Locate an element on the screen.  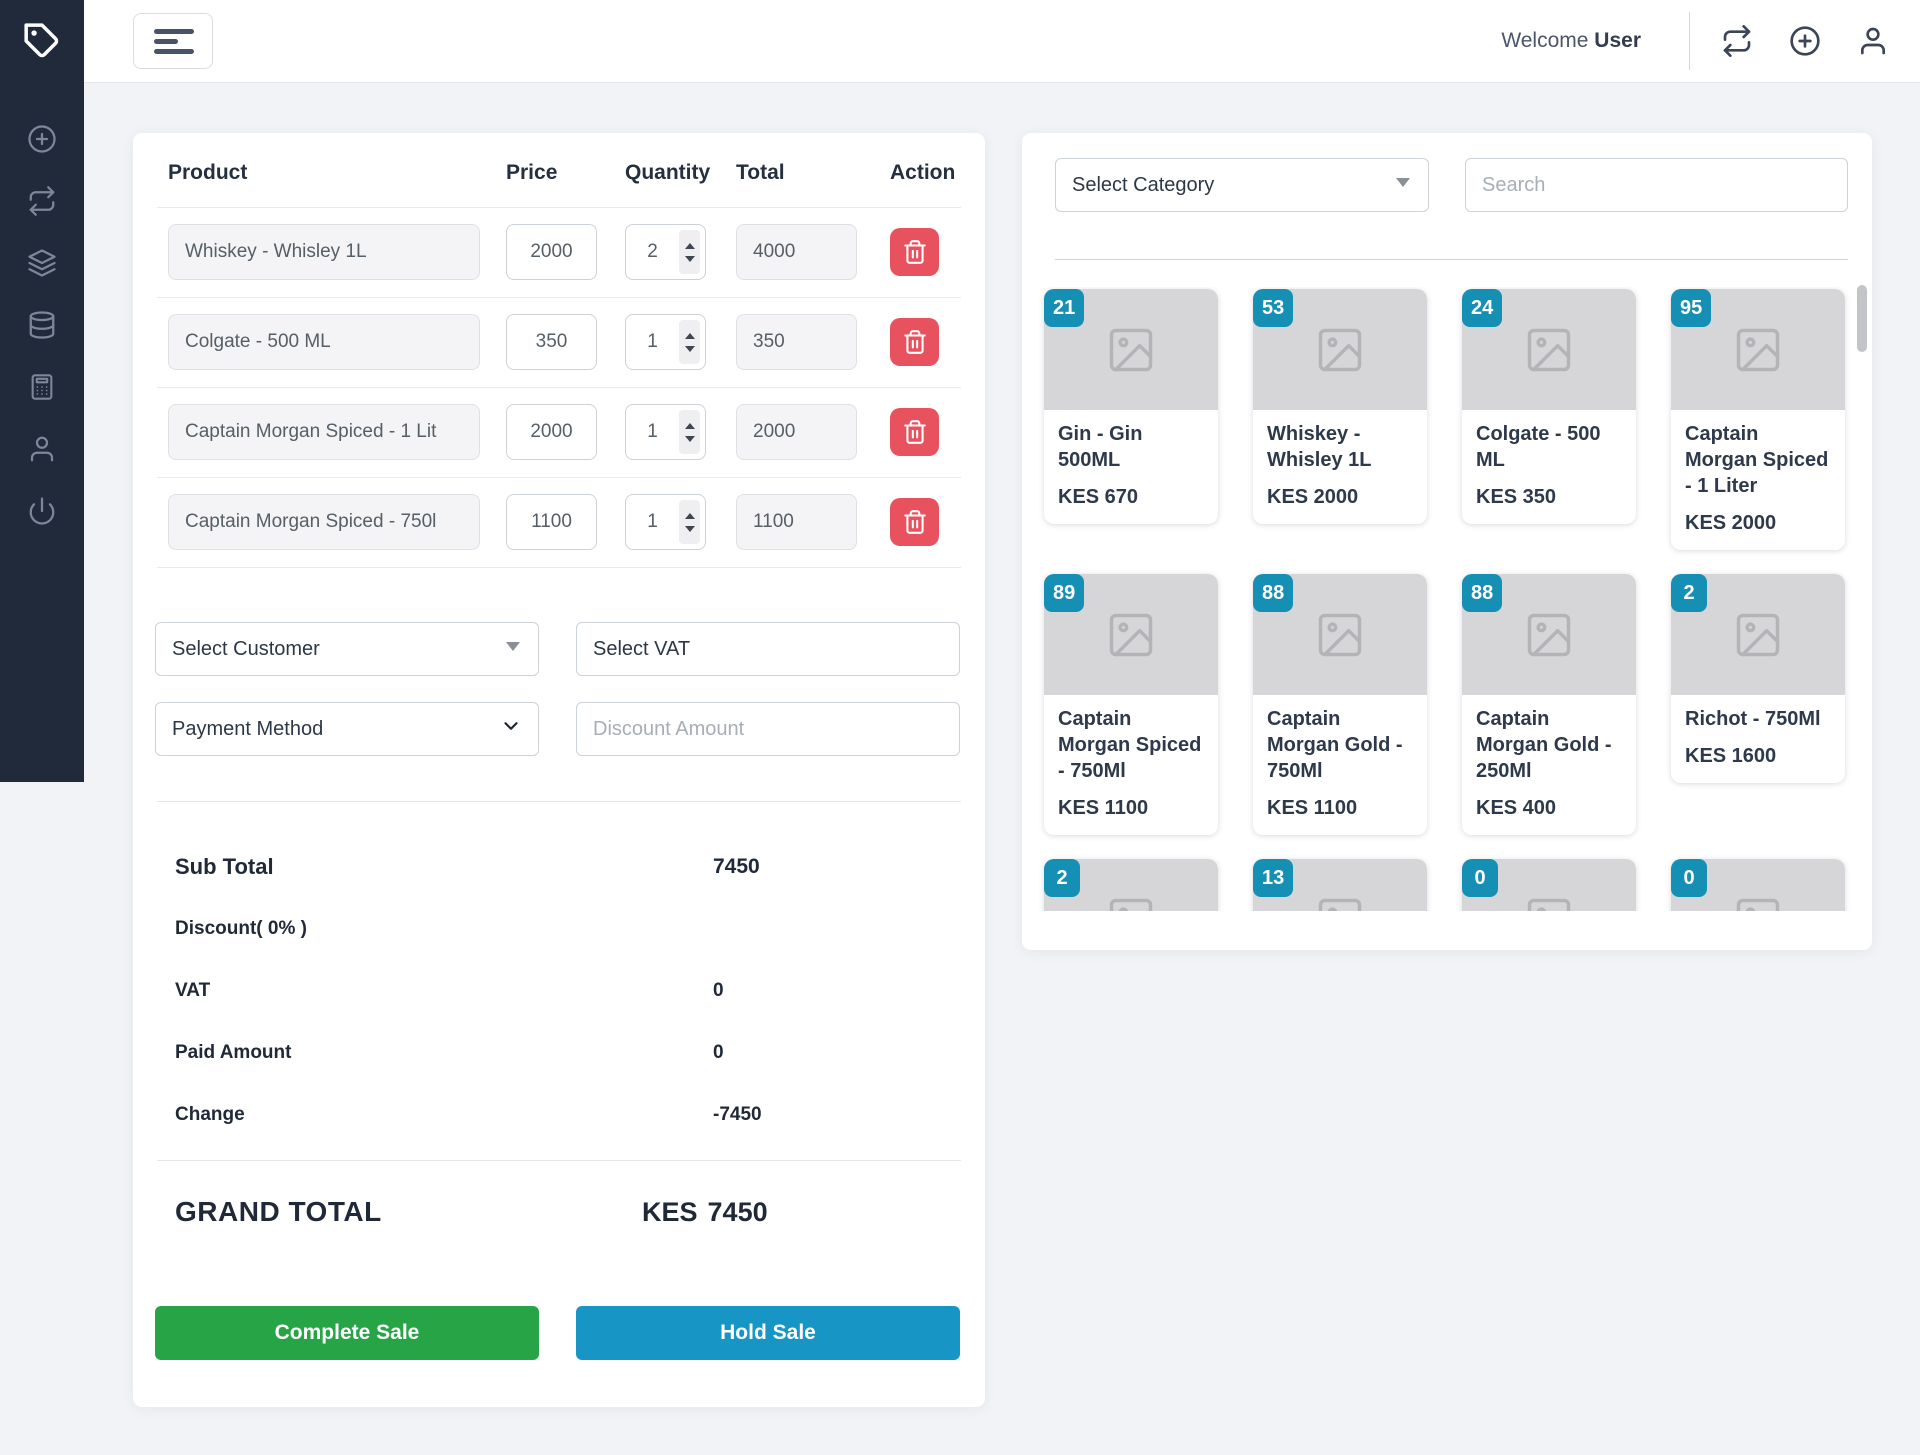
cart-price-input: 350 is located at coordinates (551, 342).